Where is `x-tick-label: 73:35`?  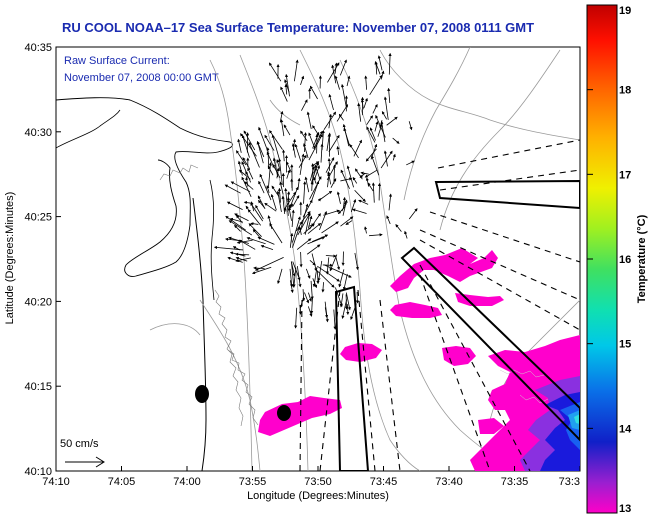
x-tick-label: 73:35 is located at coordinates (515, 482).